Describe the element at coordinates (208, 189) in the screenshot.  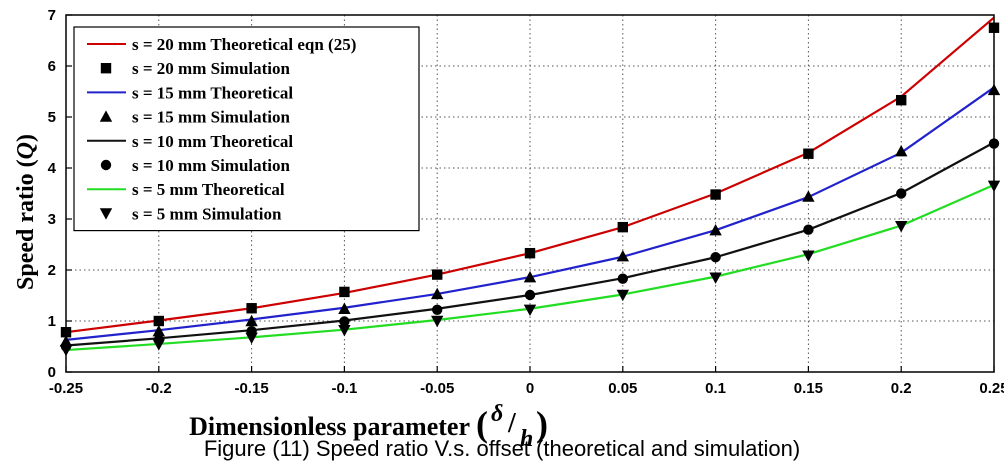
I see `legend-label: s = 5 mm Theoretical` at that location.